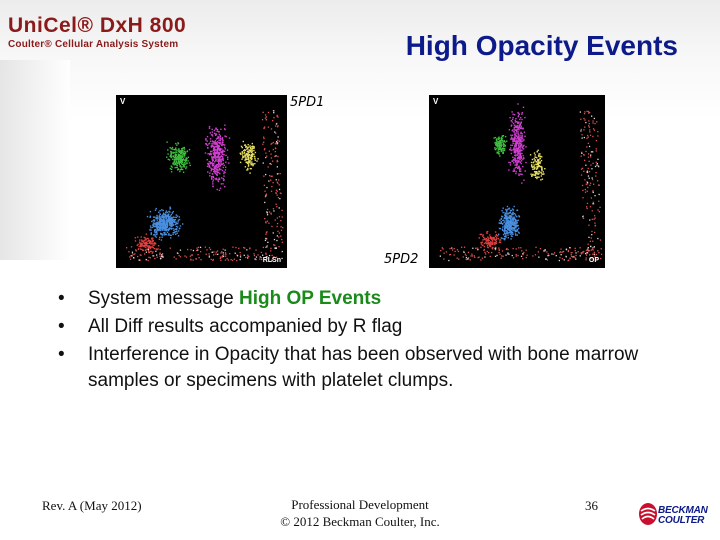 This screenshot has height=540, width=720. Describe the element at coordinates (310, 298) in the screenshot. I see `highlight-text: High OP Events` at that location.